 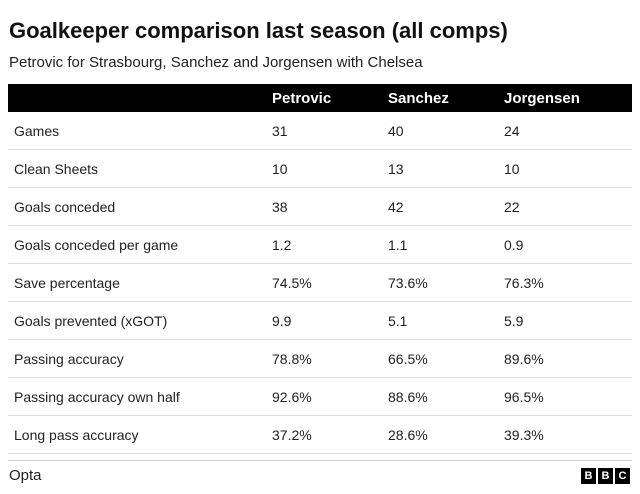 I want to click on row-label: Clean Sheets, so click(x=137, y=168).